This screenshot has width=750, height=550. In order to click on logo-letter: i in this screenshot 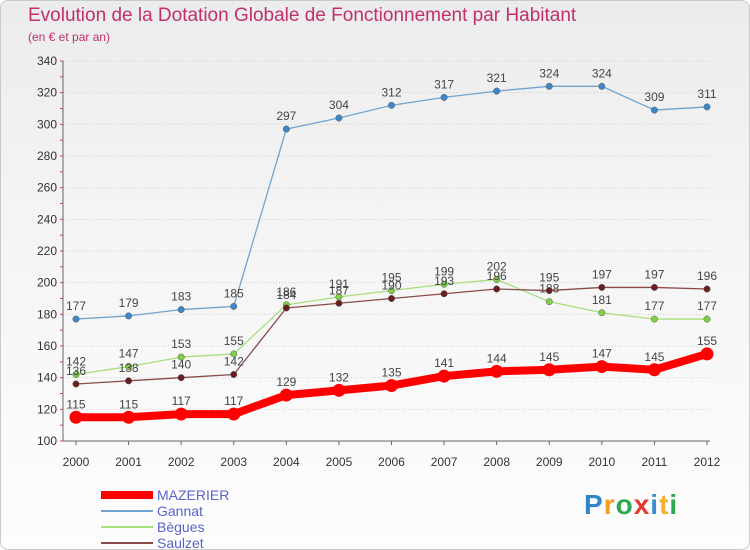, I will do `click(655, 504)`.